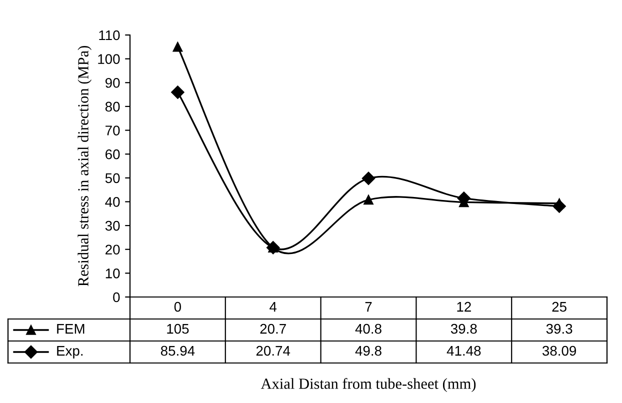 The image size is (622, 403). I want to click on data-label: 20.74, so click(273, 351).